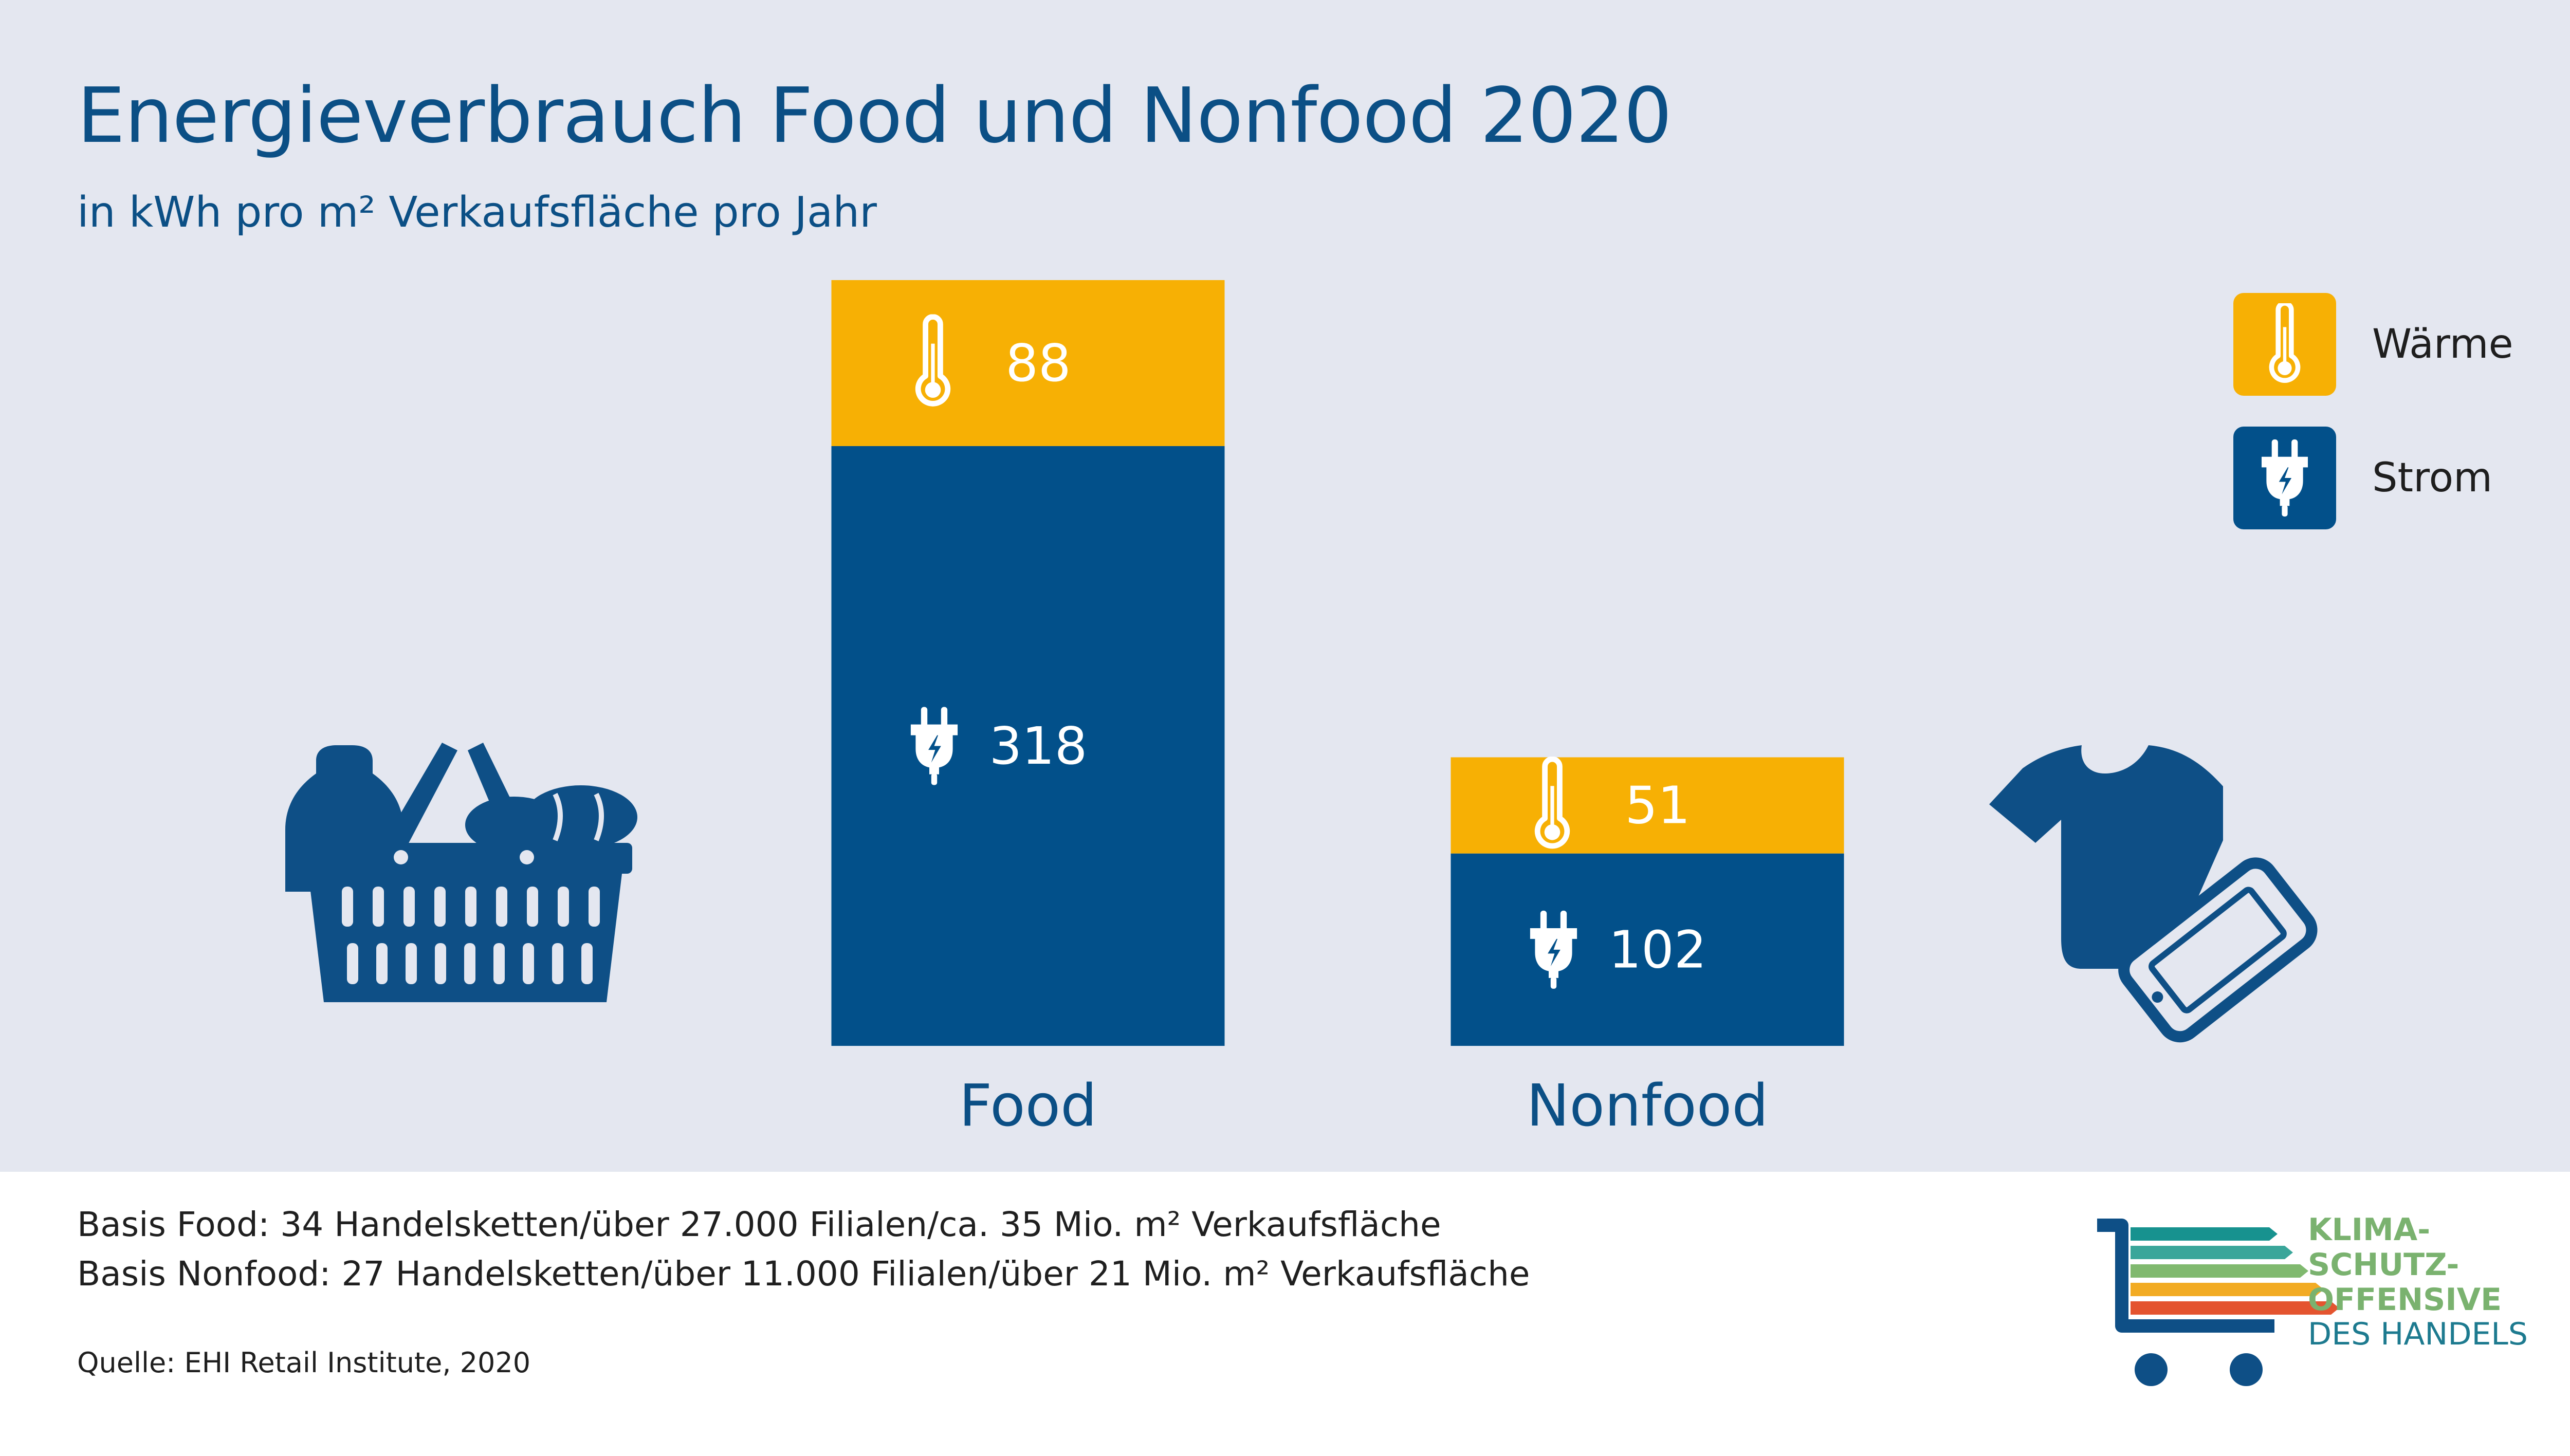  What do you see at coordinates (477, 212) in the screenshot?
I see `chart-subtitle: in kWh pro m² Verkaufsfläche pro Jahr` at bounding box center [477, 212].